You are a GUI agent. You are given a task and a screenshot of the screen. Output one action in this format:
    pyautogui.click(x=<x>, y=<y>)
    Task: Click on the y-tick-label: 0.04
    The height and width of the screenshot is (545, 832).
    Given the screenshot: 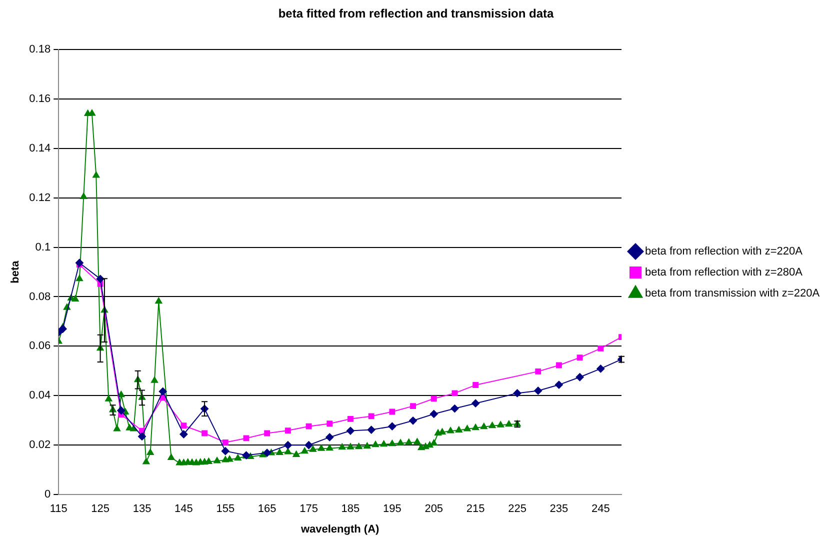 What is the action you would take?
    pyautogui.click(x=40, y=396)
    